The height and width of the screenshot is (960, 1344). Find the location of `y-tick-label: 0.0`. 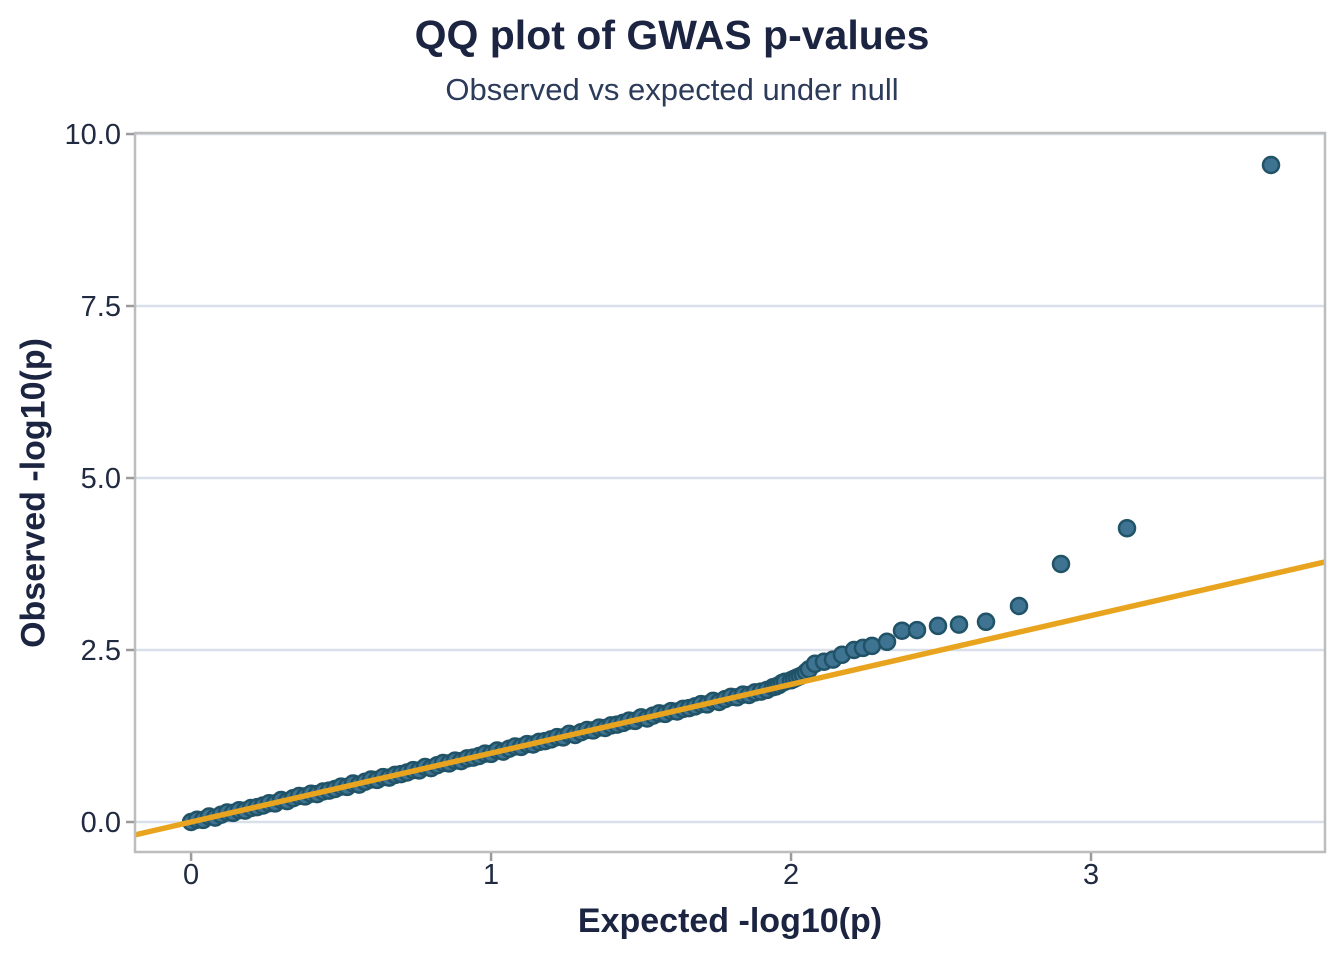

y-tick-label: 0.0 is located at coordinates (101, 823).